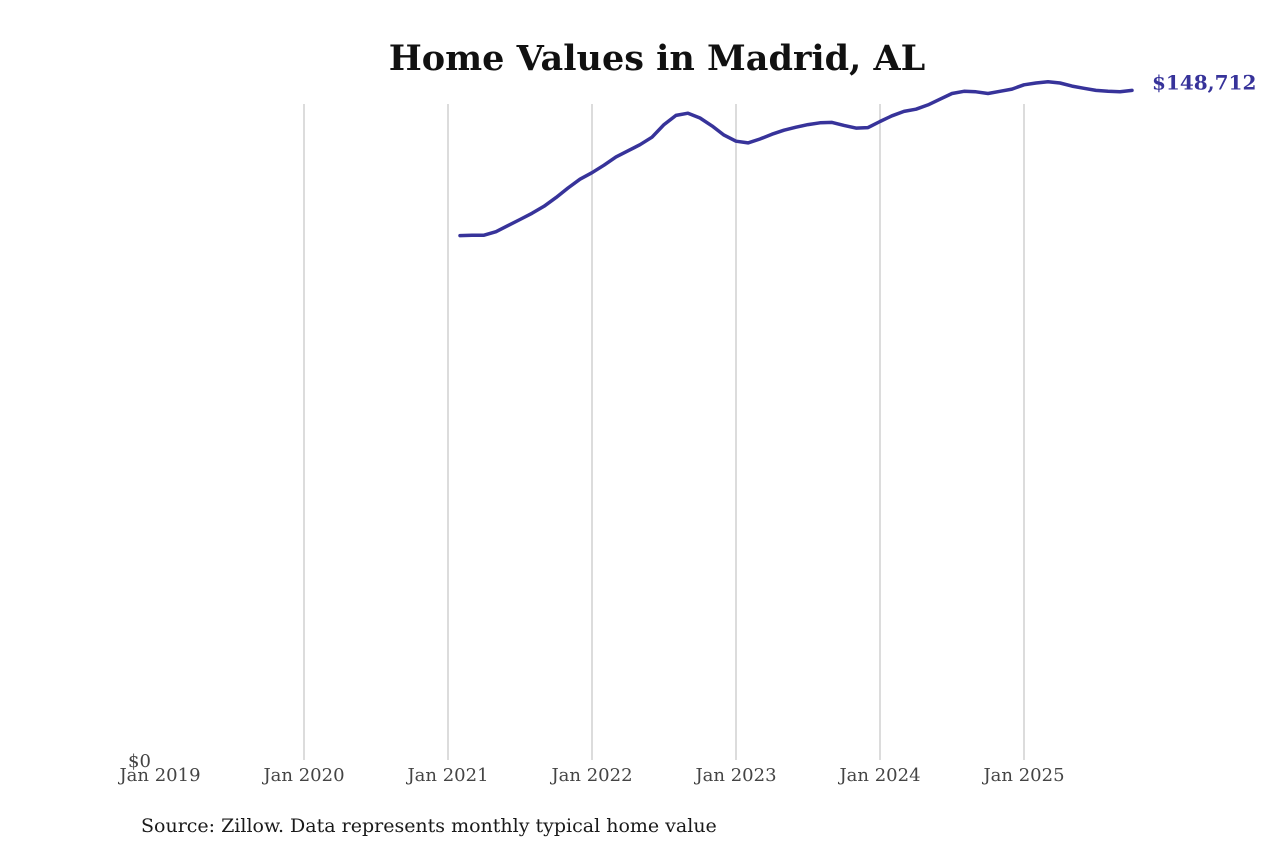 Image resolution: width=1280 pixels, height=853 pixels. What do you see at coordinates (446, 775) in the screenshot?
I see `x-tick-label-2021: Jan 2021` at bounding box center [446, 775].